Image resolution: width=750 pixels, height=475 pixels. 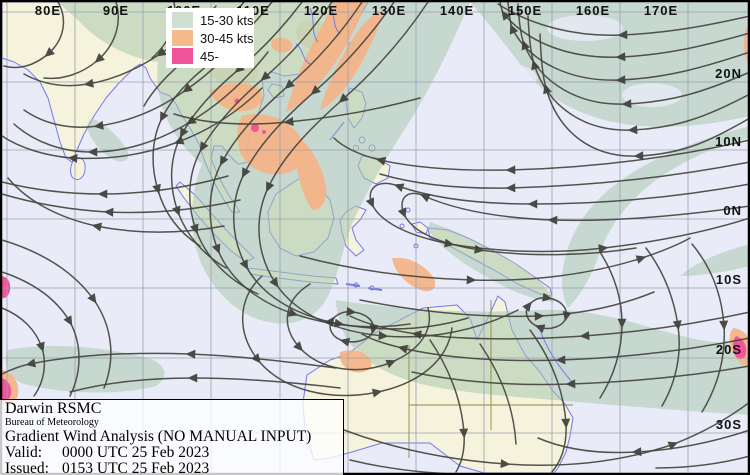 I want to click on legend: 15-30 kts 30-45 kts 45-, so click(x=210, y=38).